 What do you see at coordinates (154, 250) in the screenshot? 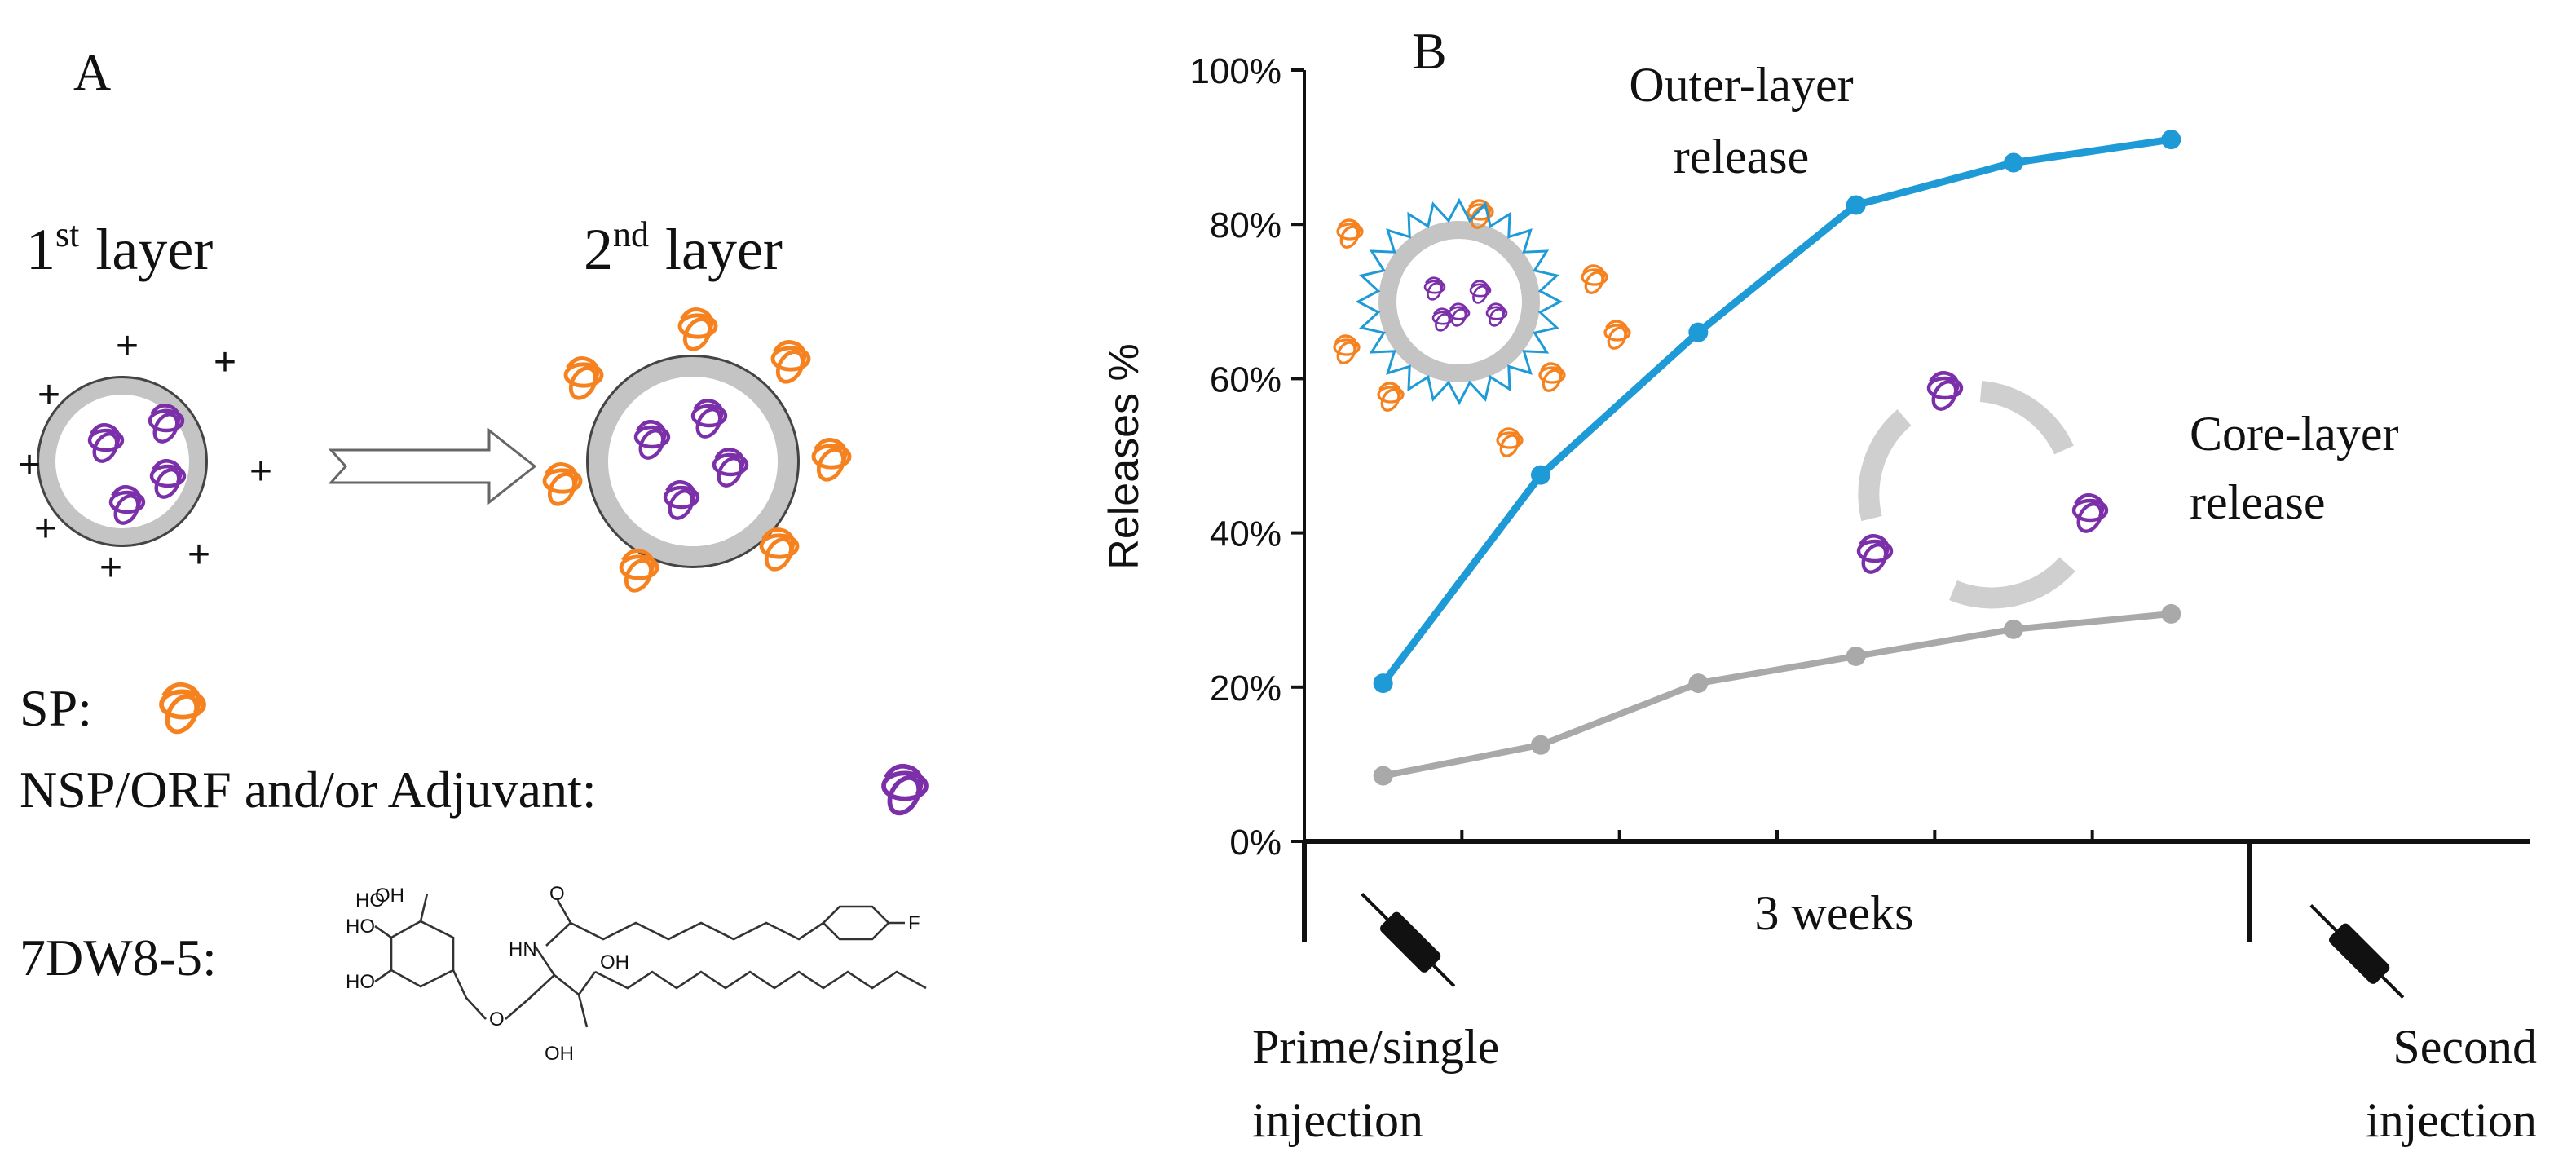
I see `layer-text: layer` at bounding box center [154, 250].